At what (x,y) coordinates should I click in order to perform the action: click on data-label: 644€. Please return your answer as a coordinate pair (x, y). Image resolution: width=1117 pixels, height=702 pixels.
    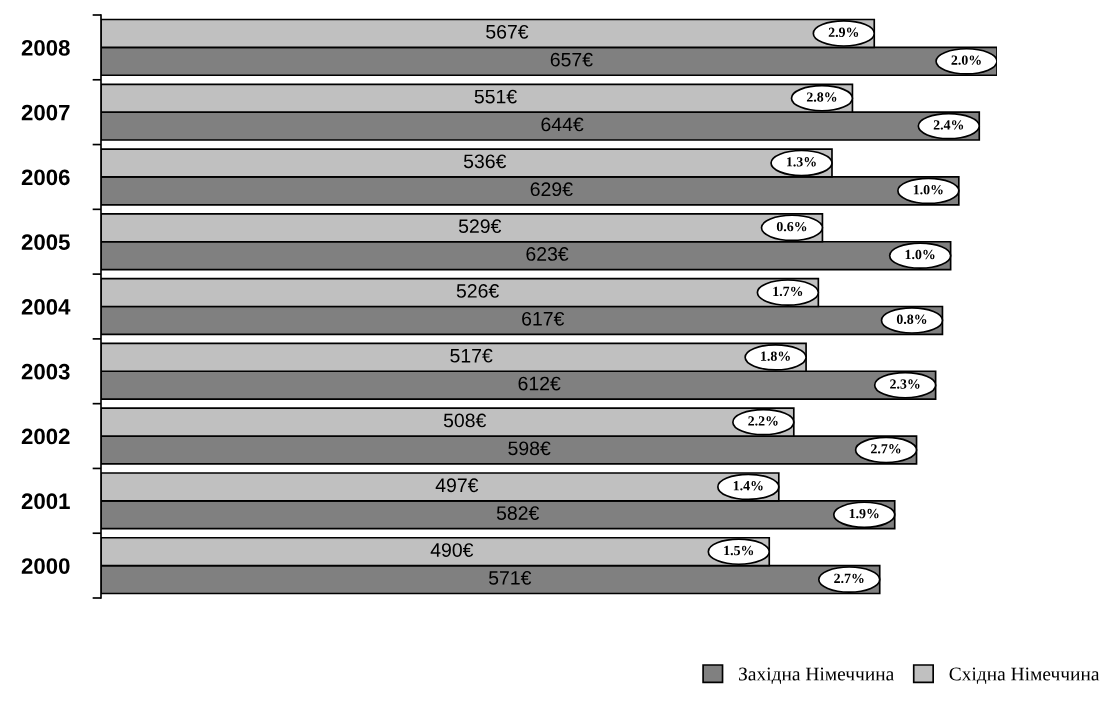
    Looking at the image, I should click on (562, 124).